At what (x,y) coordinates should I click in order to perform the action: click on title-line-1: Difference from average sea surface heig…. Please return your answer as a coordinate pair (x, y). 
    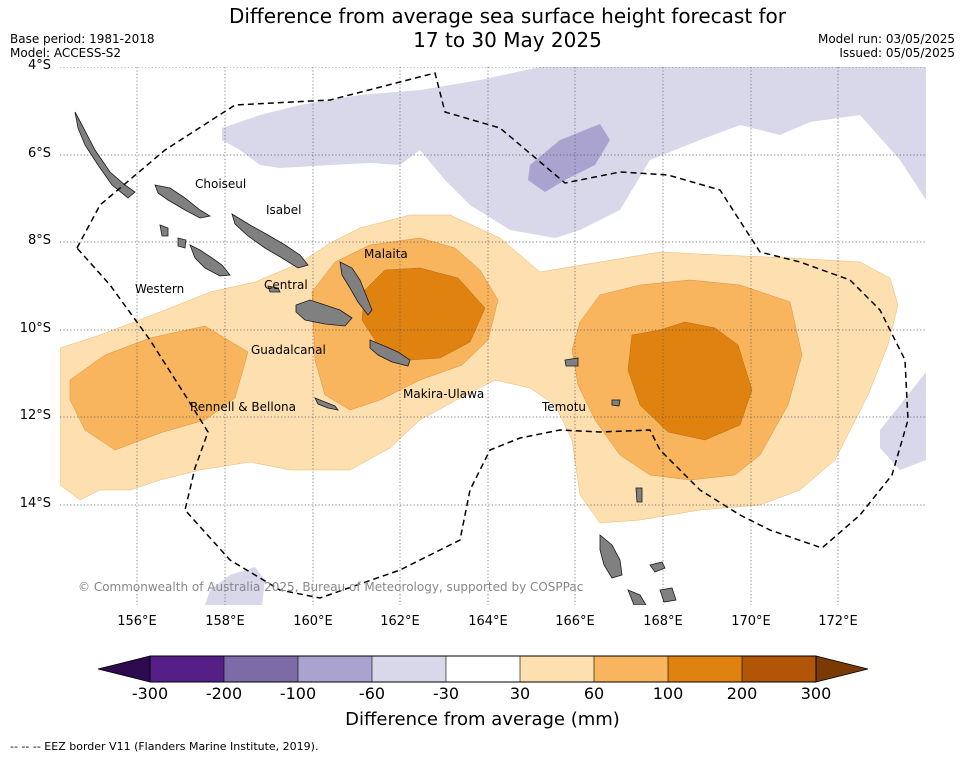
    Looking at the image, I should click on (507, 16).